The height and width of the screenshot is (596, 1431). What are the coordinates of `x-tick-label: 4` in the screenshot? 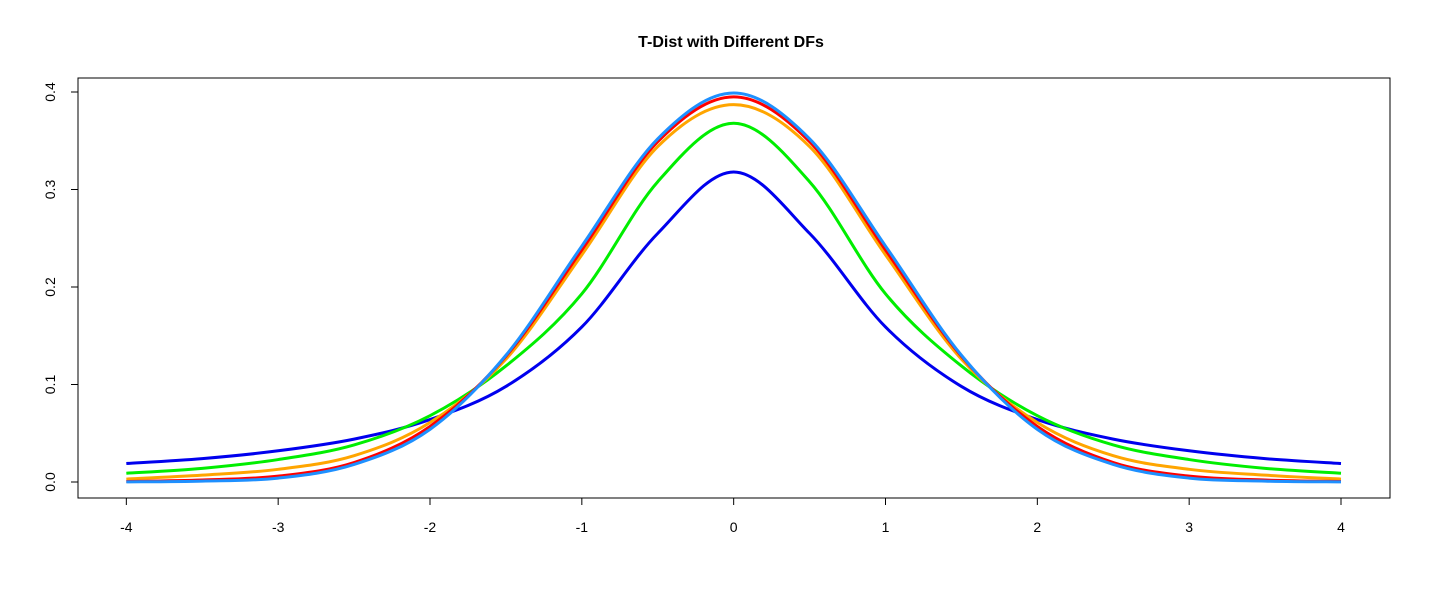 It's located at (1341, 527).